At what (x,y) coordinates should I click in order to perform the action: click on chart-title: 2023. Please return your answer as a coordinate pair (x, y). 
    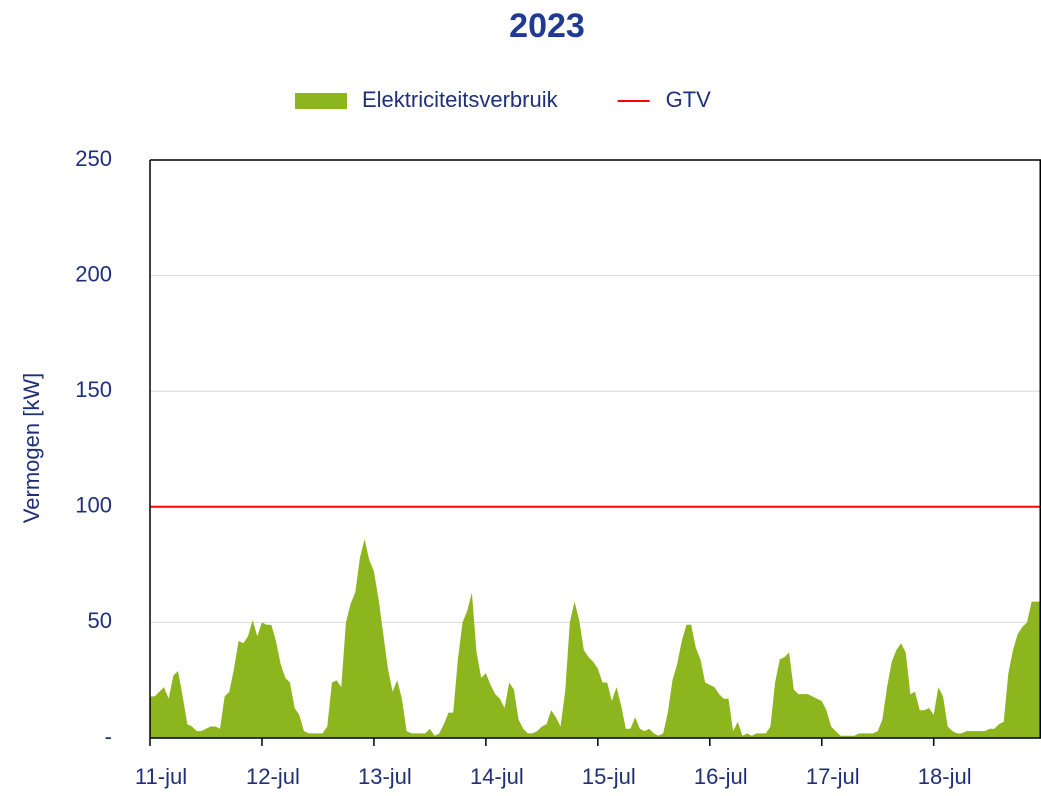
    Looking at the image, I should click on (547, 26).